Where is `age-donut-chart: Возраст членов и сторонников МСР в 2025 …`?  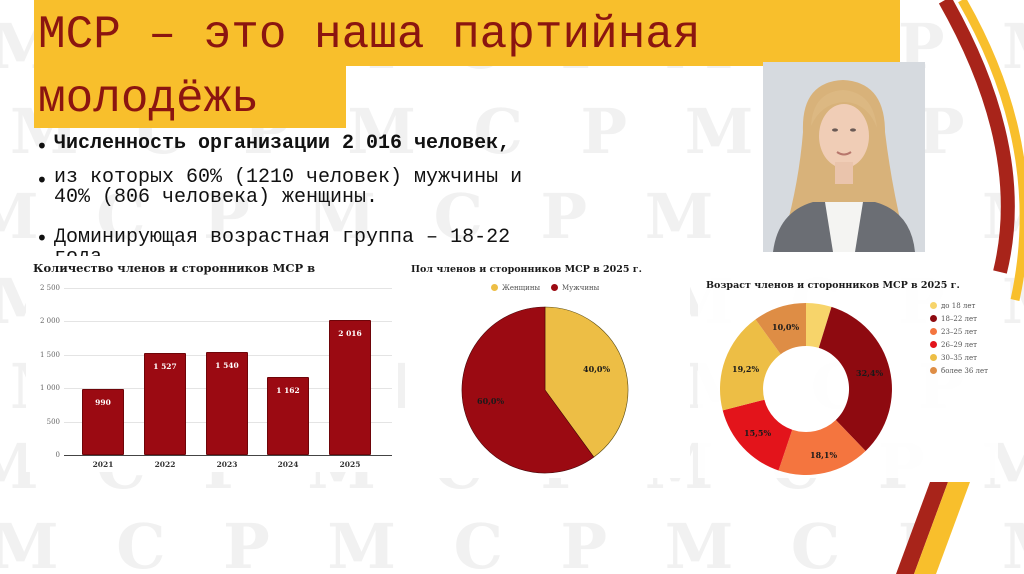
age-donut-chart: Возраст членов и сторонников МСР в 2025 … is located at coordinates (848, 375).